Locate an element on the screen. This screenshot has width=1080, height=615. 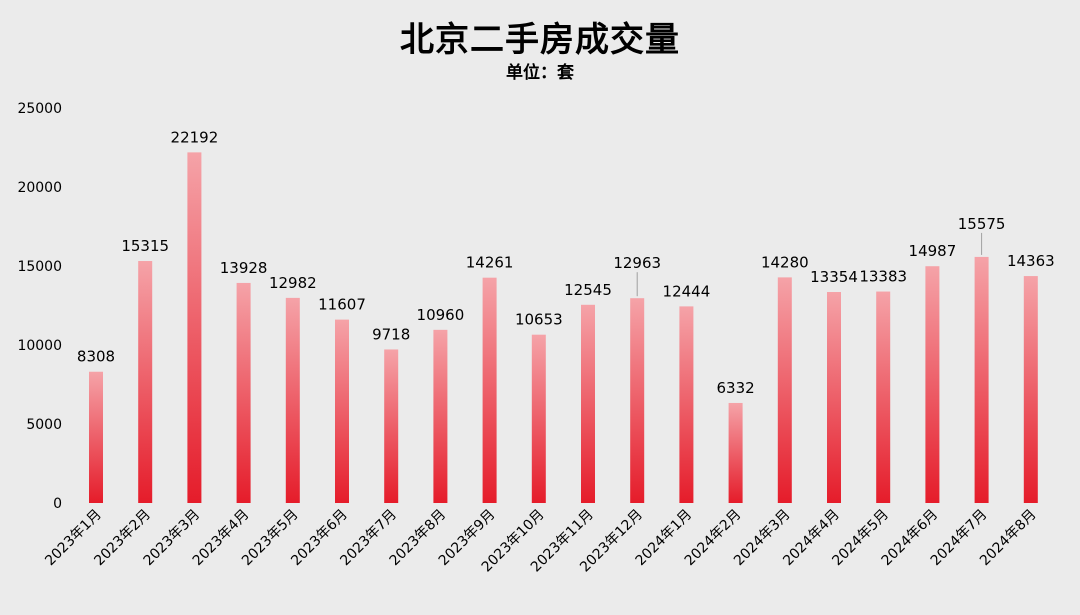
chart-title: 北京二手房成交量 is located at coordinates (540, 40).